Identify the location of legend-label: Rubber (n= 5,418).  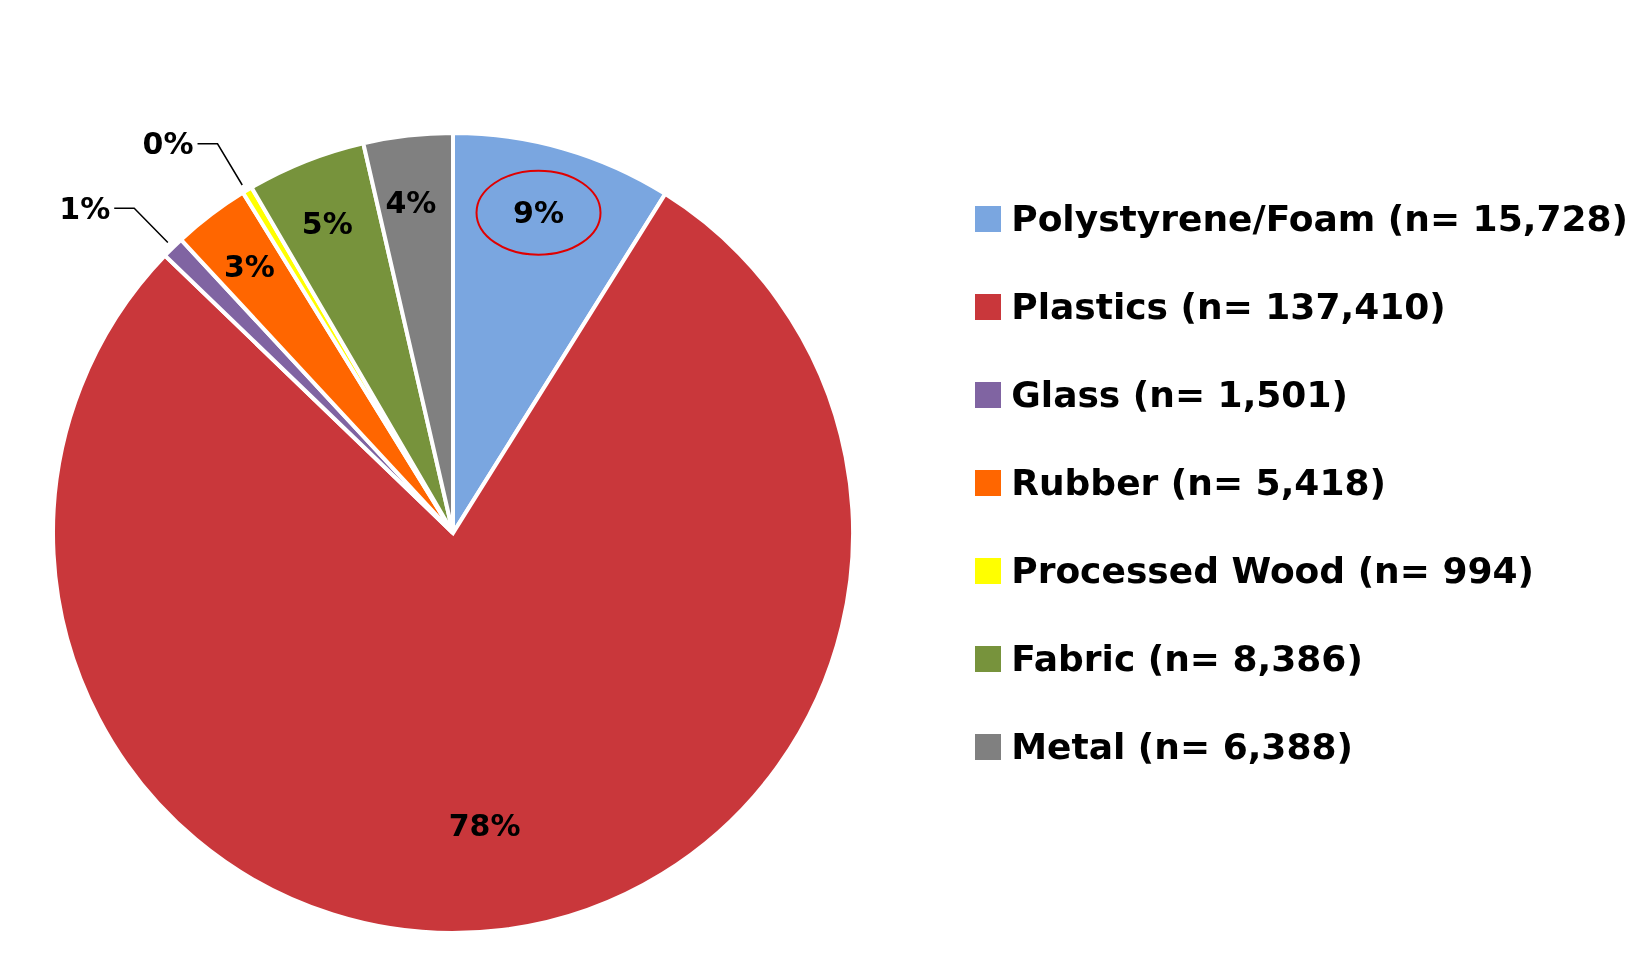
(1198, 483).